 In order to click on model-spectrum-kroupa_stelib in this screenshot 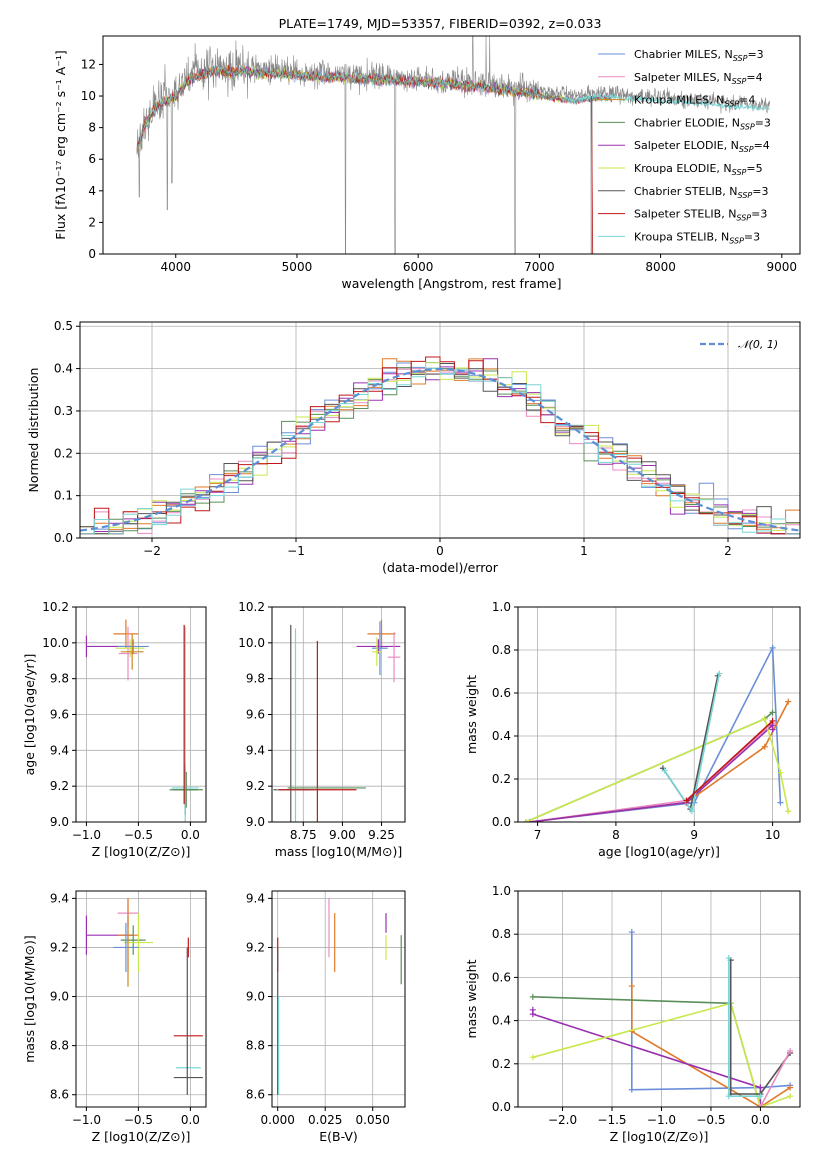, I will do `click(374, 109)`.